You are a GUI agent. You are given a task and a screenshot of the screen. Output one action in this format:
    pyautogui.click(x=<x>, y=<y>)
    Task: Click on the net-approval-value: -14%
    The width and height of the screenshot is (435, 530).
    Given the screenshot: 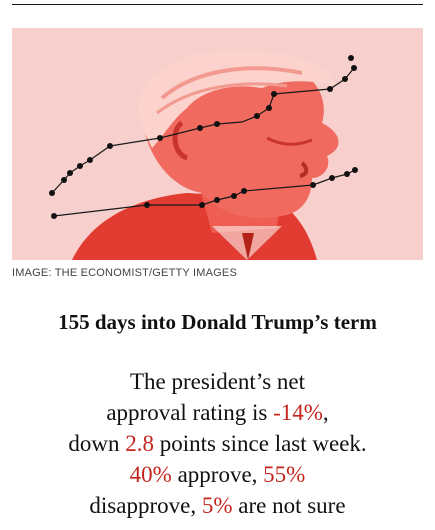 What is the action you would take?
    pyautogui.click(x=298, y=412)
    